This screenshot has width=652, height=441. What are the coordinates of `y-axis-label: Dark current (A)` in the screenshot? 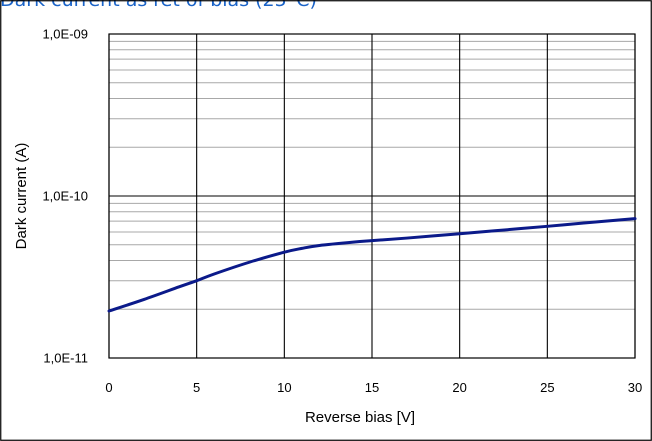 It's located at (21, 196).